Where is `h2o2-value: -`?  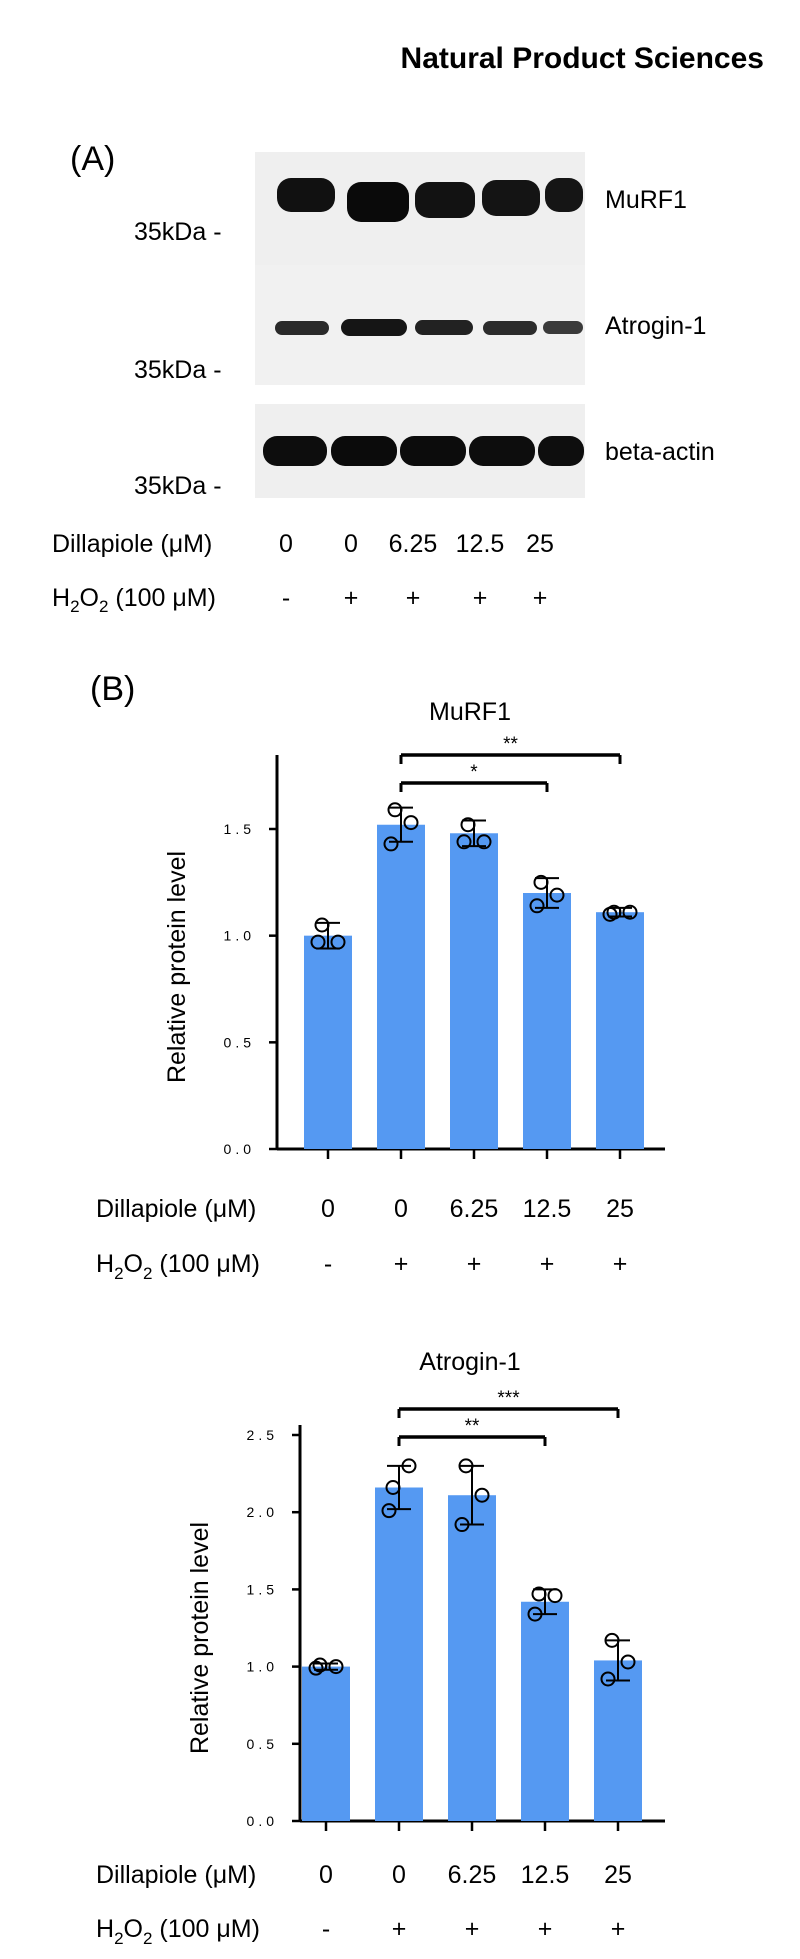 h2o2-value: - is located at coordinates (328, 1264).